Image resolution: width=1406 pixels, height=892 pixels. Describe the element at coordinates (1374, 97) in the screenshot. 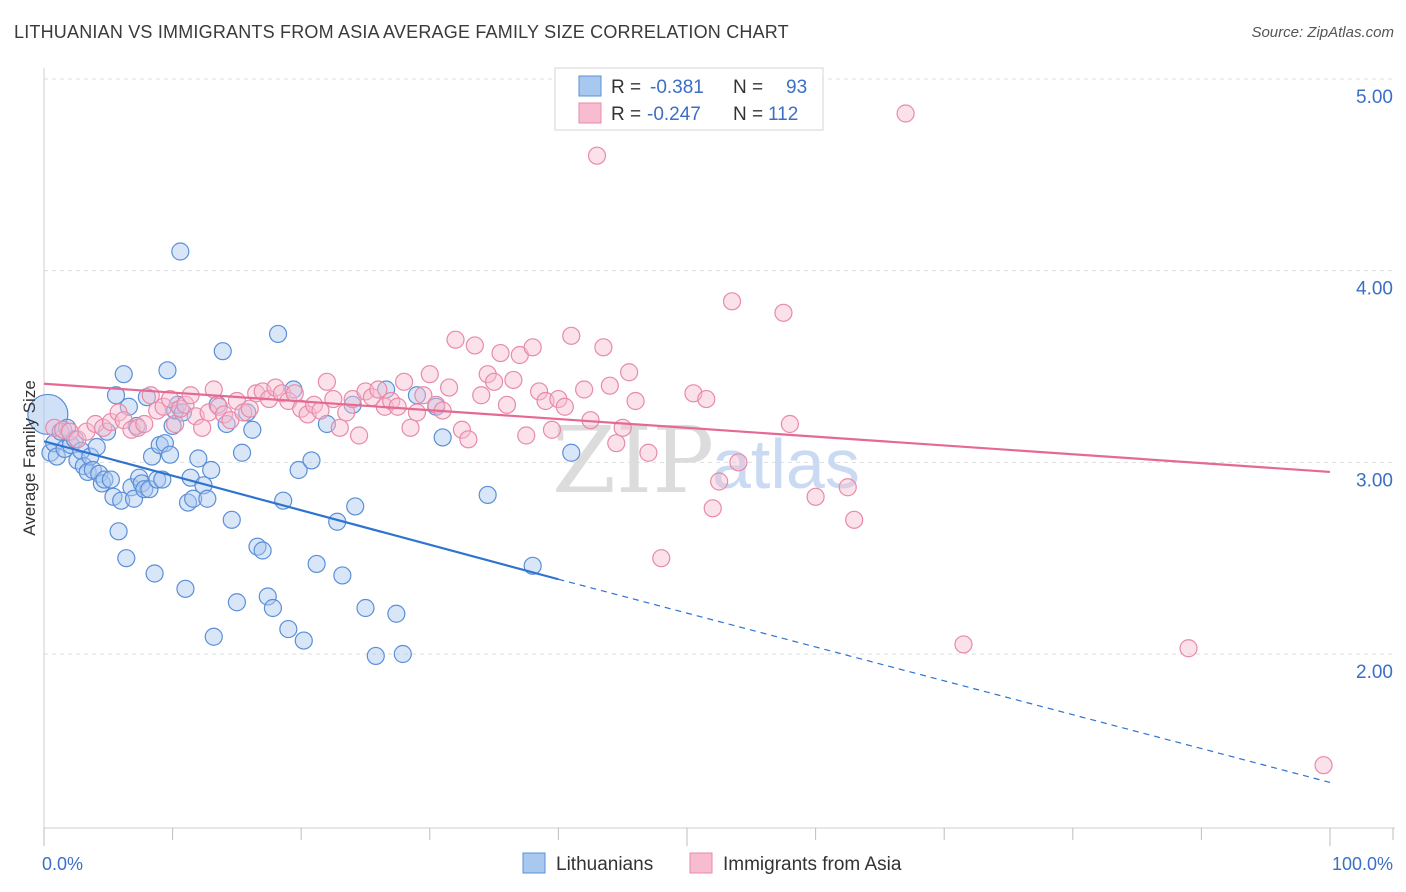

I see `y-tick-label: 5.00` at that location.